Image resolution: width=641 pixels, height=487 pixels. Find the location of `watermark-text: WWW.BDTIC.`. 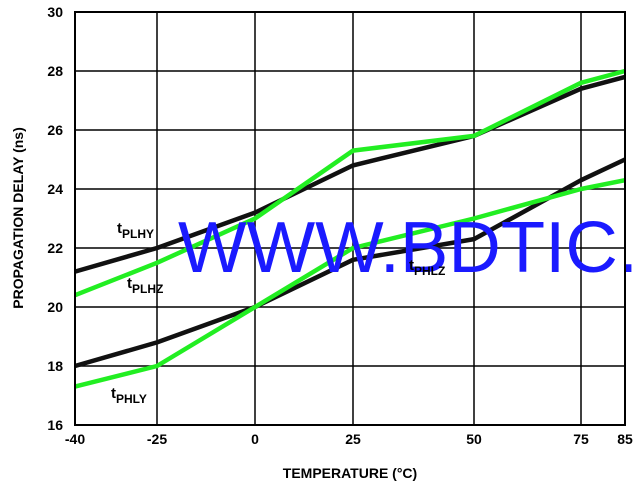

watermark-text: WWW.BDTIC. is located at coordinates (408, 248).